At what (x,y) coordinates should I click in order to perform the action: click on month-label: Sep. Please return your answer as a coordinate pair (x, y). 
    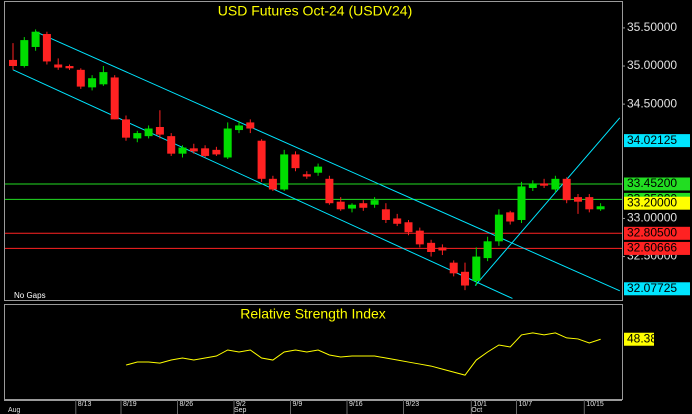
    Looking at the image, I should click on (240, 410).